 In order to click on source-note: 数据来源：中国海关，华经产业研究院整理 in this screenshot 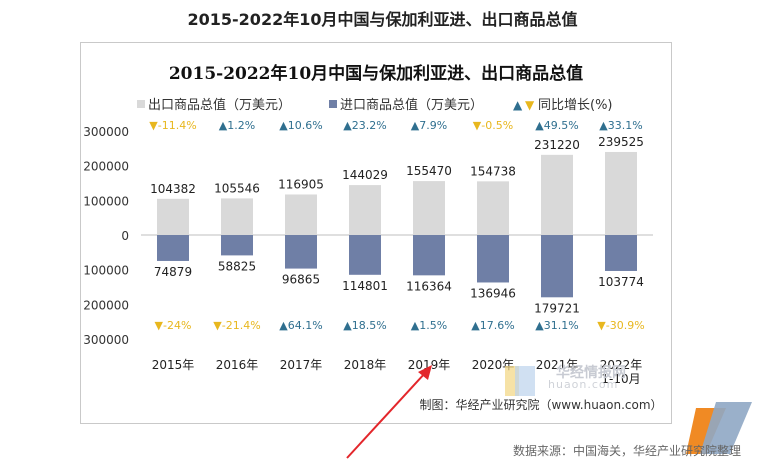, I will do `click(626, 451)`.